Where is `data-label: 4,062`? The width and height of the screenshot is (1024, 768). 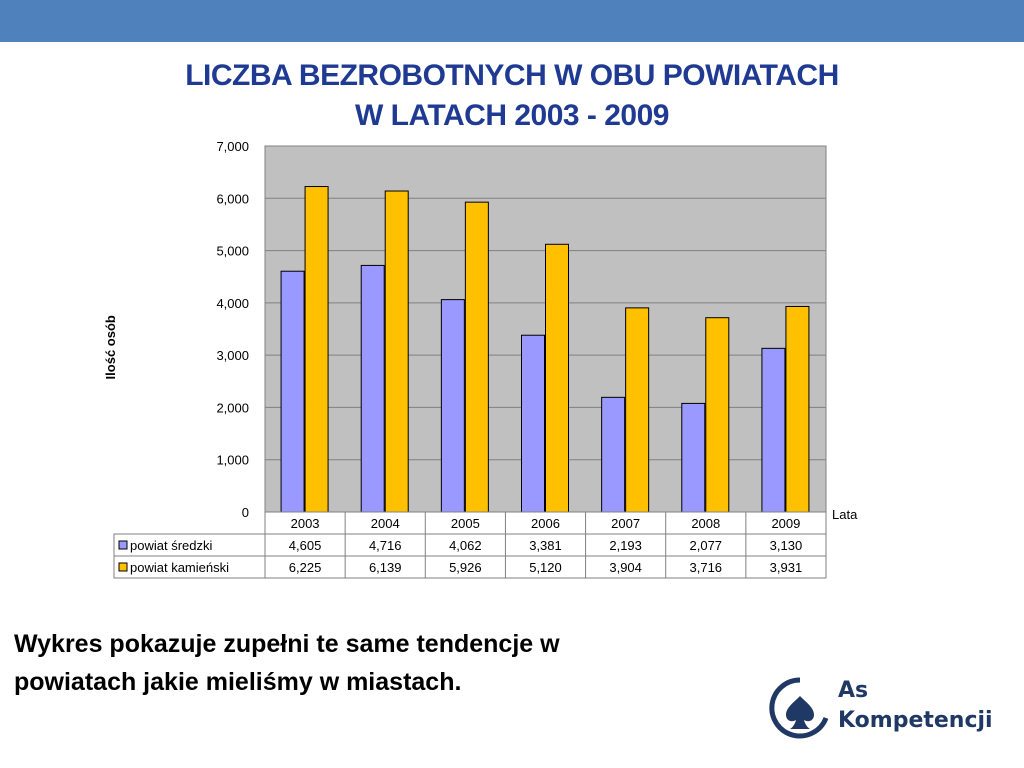 data-label: 4,062 is located at coordinates (465, 545).